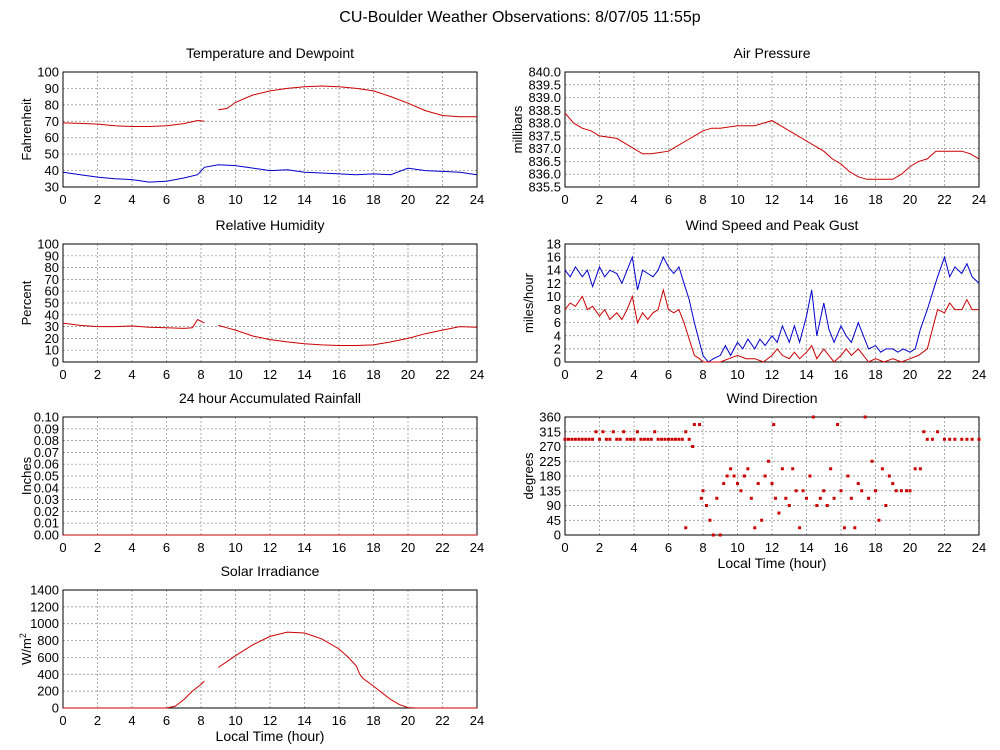  Describe the element at coordinates (62, 547) in the screenshot. I see `rain-x-tick-label: 0` at that location.